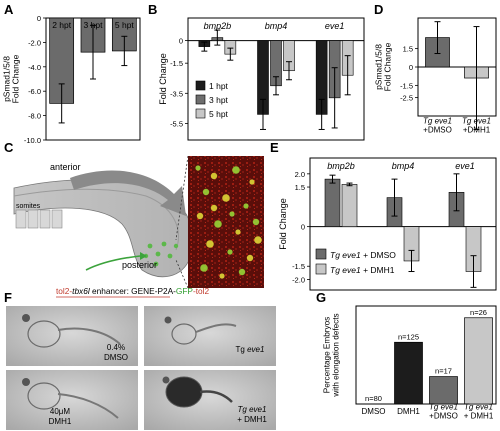  I want to click on count-label: n=125, so click(408, 336).